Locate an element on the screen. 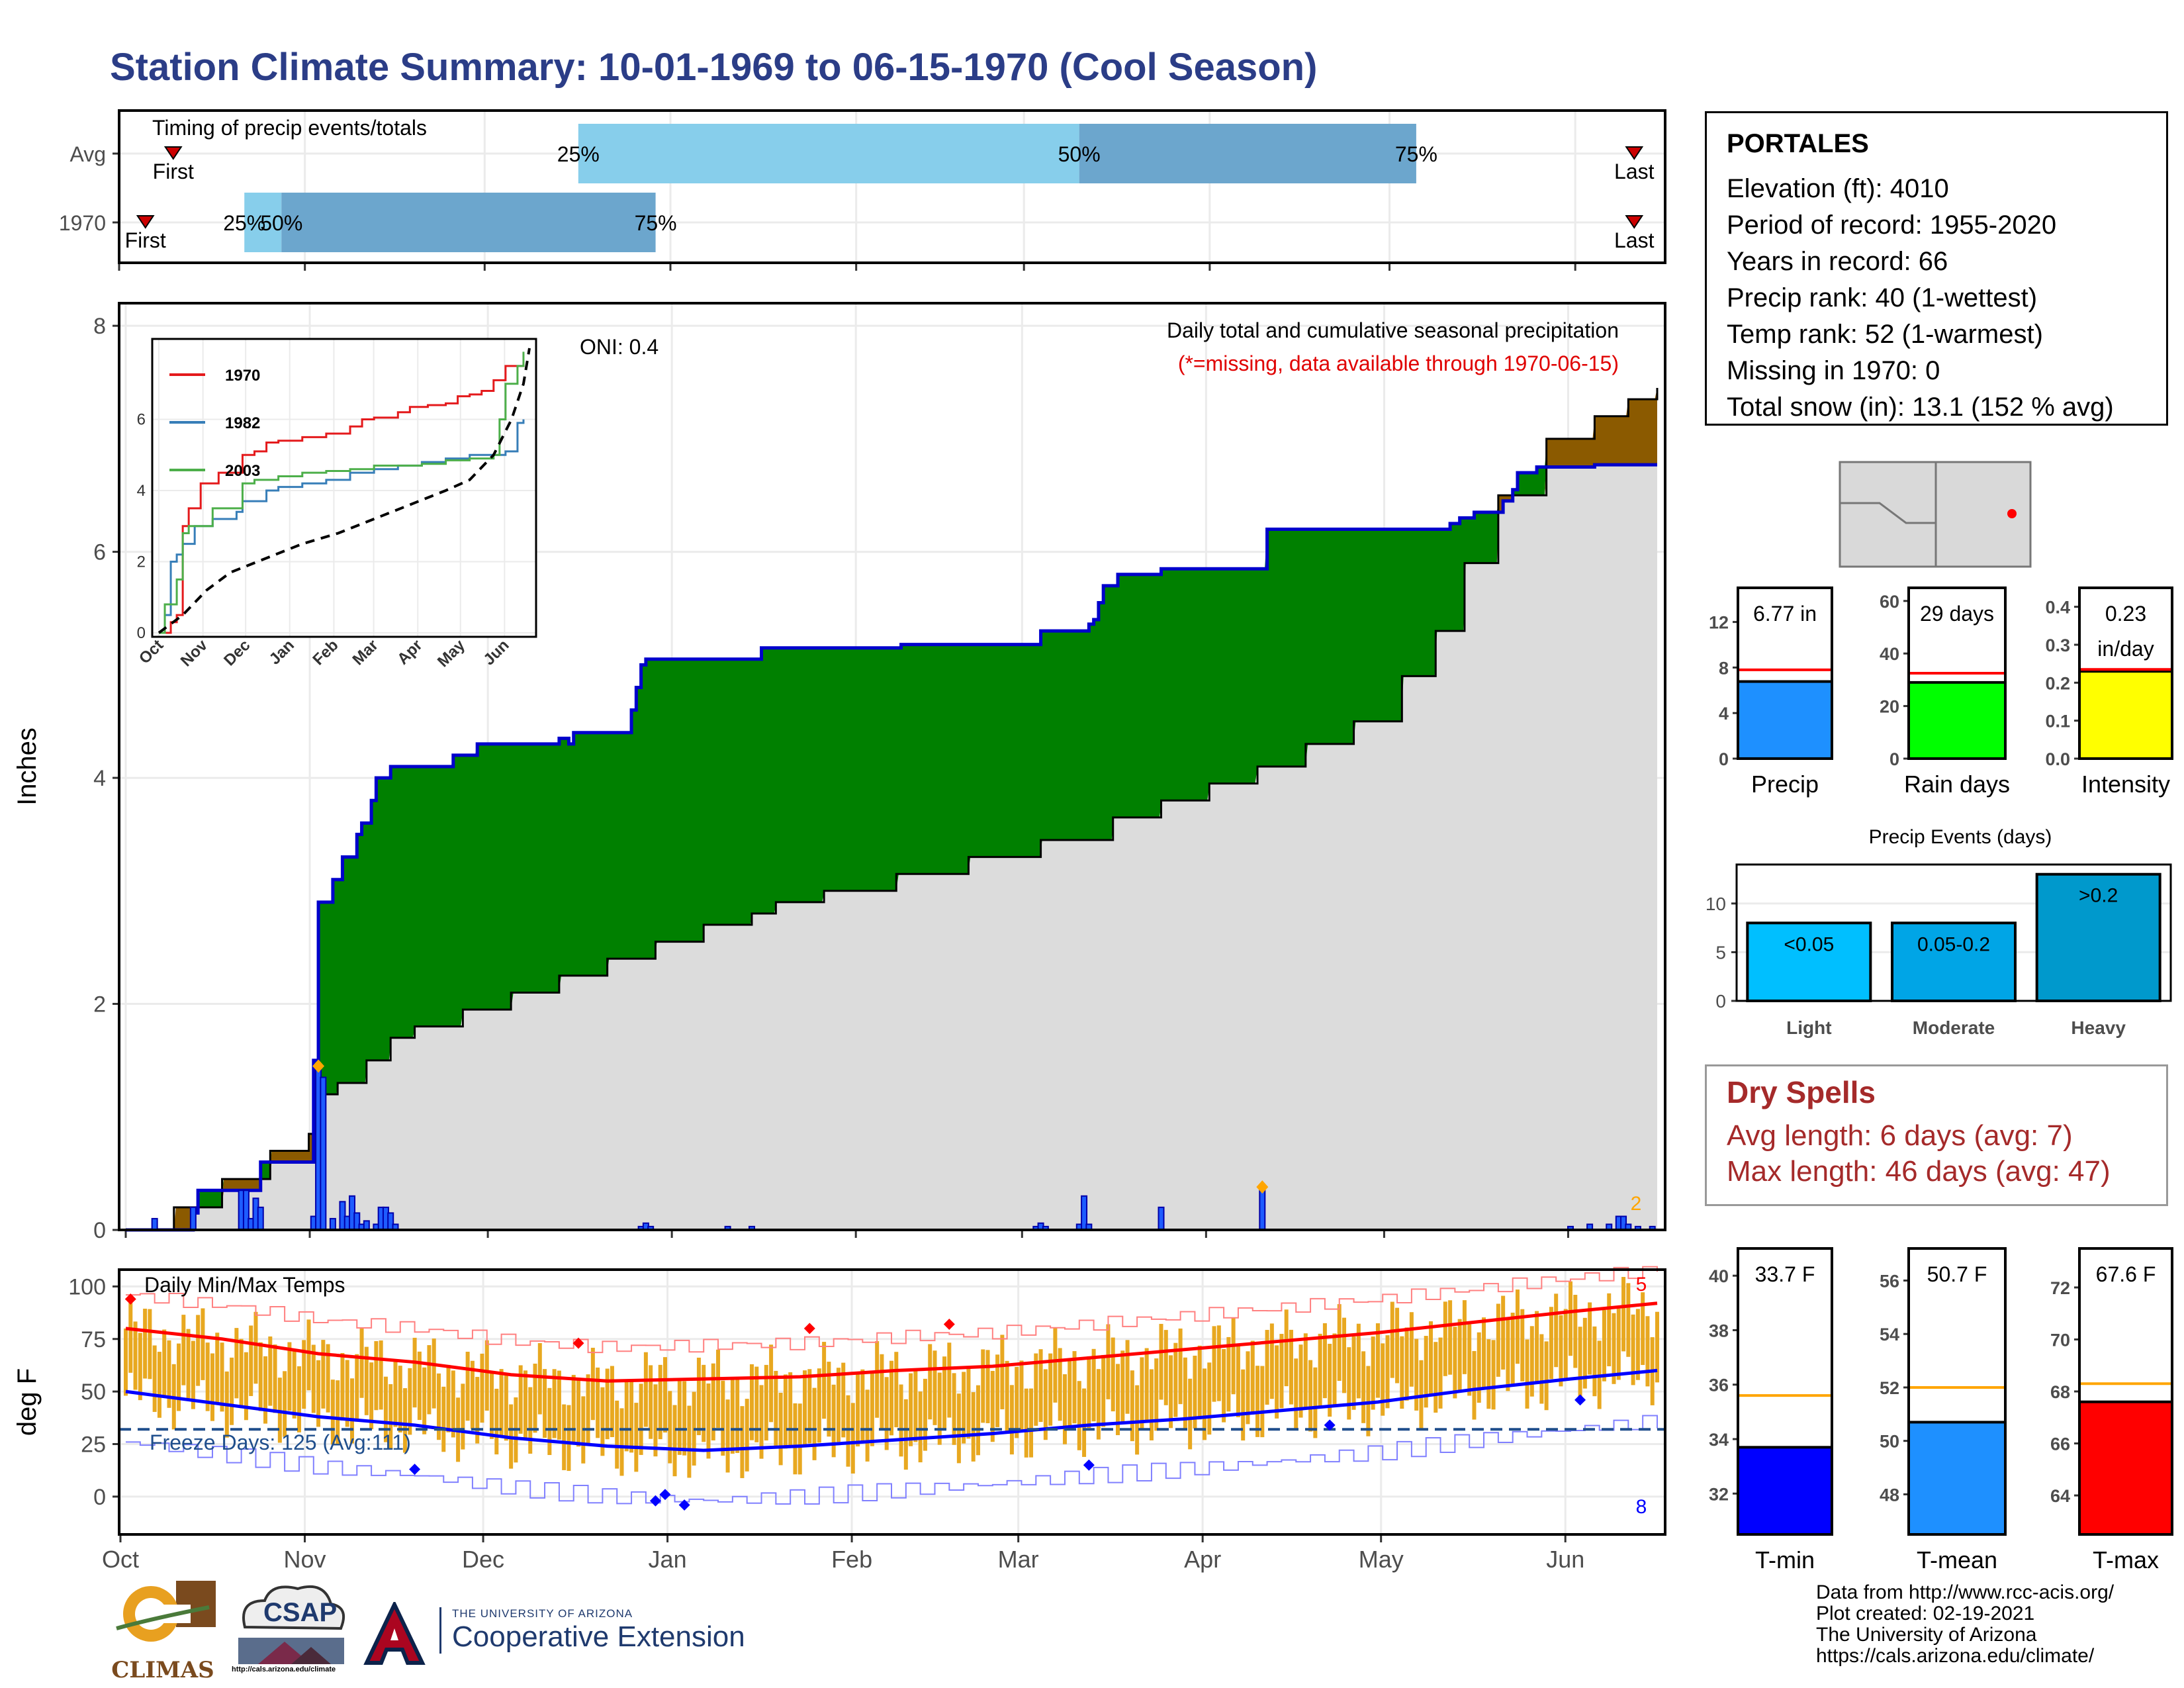  temp-x-tick-label: Apr is located at coordinates (1203, 1559).